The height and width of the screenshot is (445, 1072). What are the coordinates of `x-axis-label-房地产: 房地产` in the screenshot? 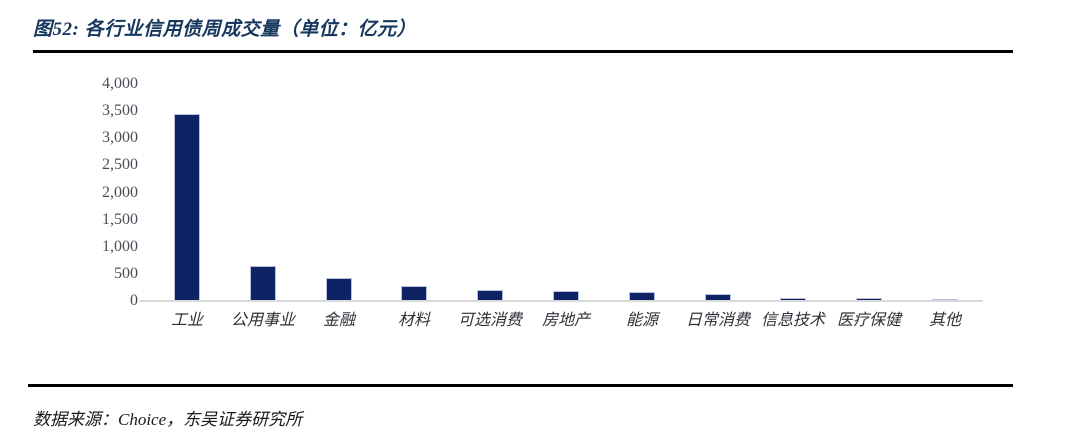 It's located at (565, 320).